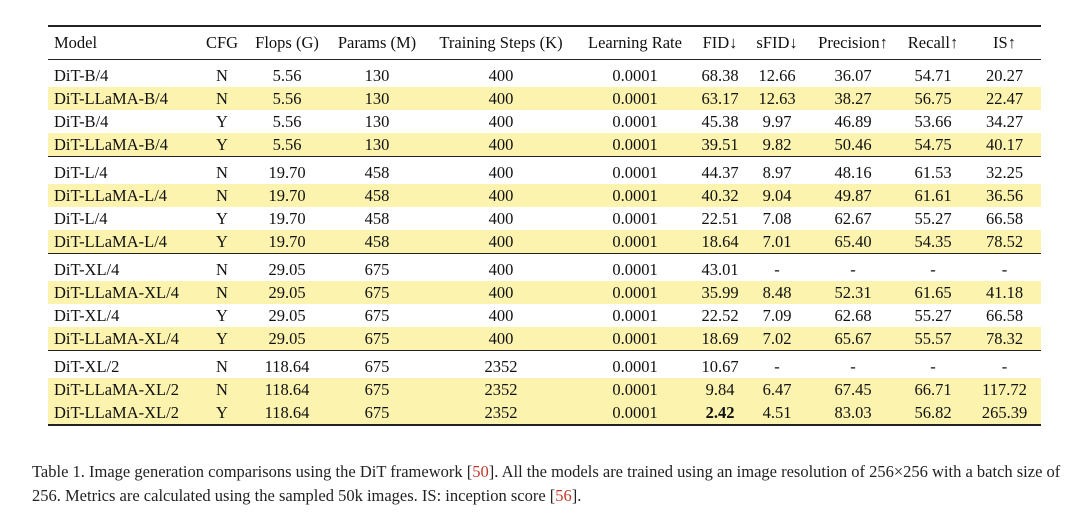 This screenshot has width=1080, height=516. Describe the element at coordinates (853, 172) in the screenshot. I see `table-cell: 48.16` at that location.